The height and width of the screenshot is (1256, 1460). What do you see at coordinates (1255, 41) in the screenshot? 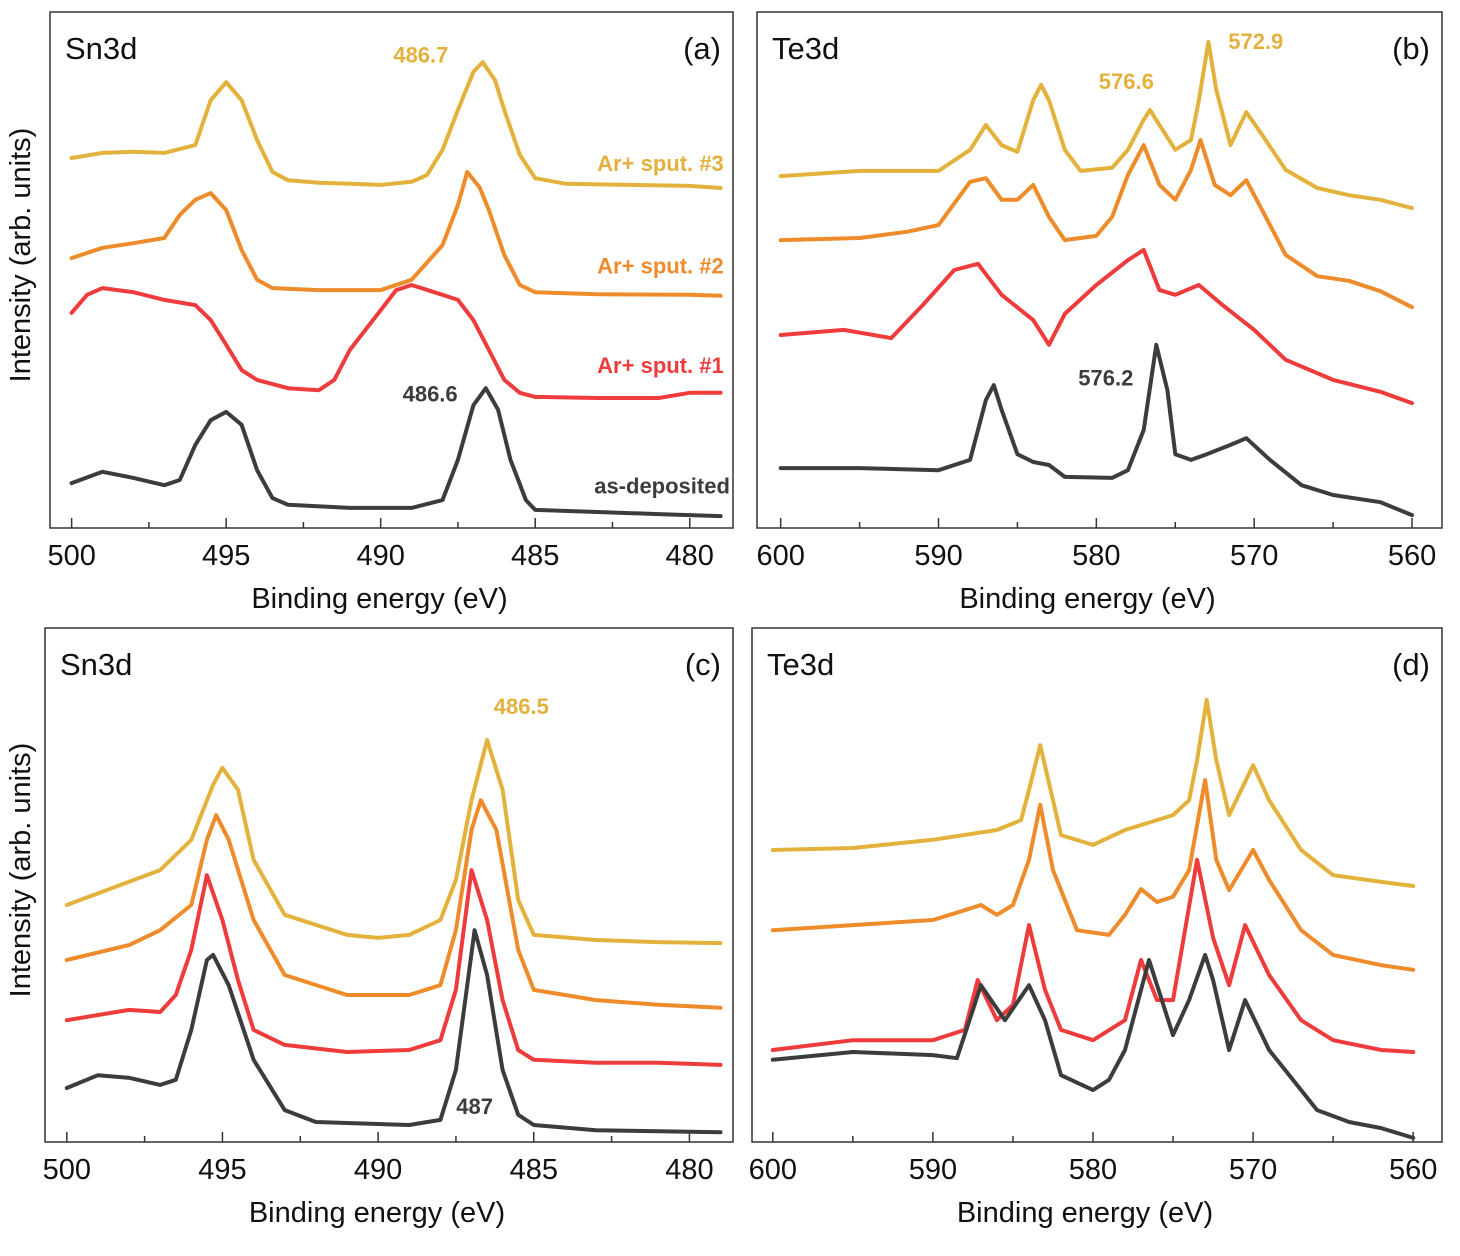
I see `peak-annotation: 572.9` at bounding box center [1255, 41].